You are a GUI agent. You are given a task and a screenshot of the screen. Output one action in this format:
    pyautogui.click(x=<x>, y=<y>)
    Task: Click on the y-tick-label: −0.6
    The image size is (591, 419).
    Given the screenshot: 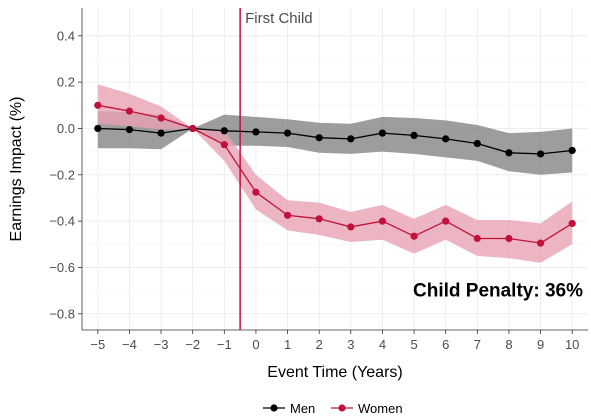 What is the action you would take?
    pyautogui.click(x=62, y=267)
    